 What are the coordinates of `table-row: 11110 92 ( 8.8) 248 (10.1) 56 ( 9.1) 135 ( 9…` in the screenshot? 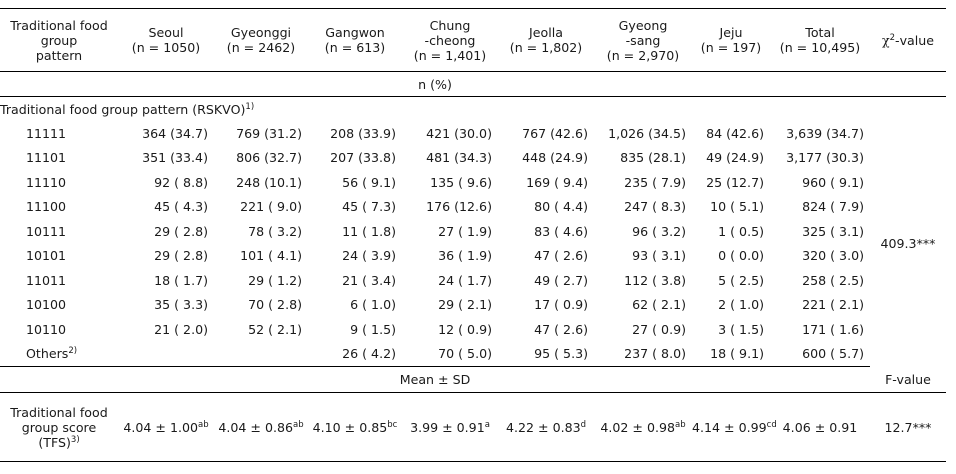 It's located at (473, 182).